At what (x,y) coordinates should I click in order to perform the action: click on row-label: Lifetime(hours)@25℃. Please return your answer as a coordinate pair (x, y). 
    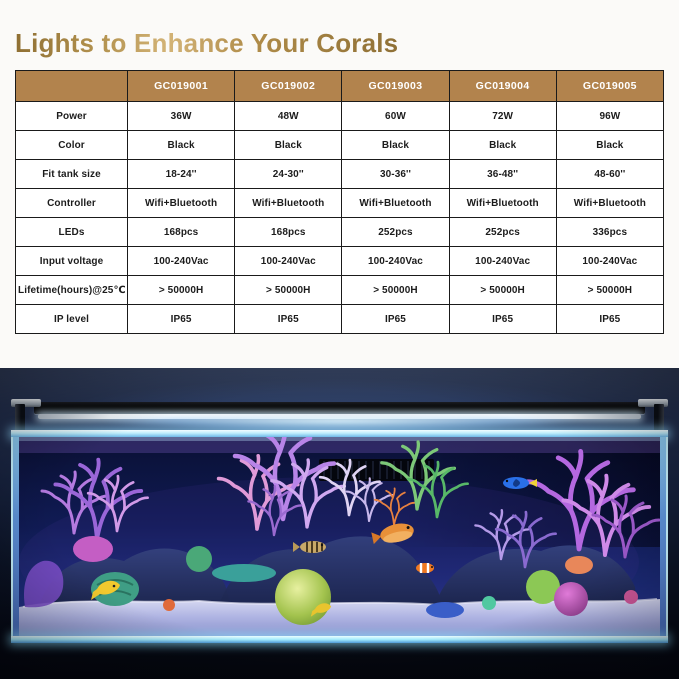
    Looking at the image, I should click on (71, 290).